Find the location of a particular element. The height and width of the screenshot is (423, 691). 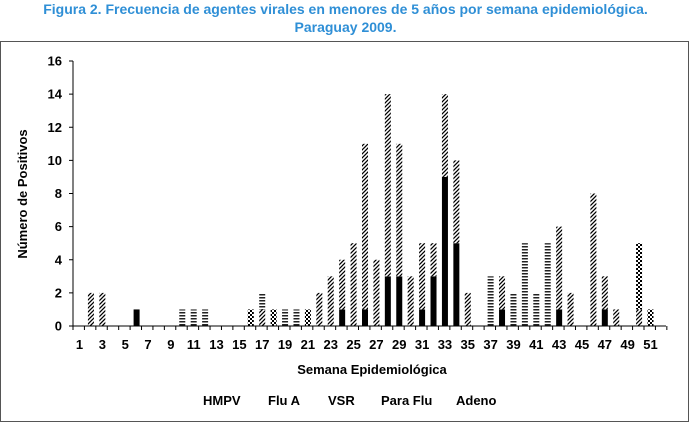

x-tick-label: 45 is located at coordinates (582, 344).